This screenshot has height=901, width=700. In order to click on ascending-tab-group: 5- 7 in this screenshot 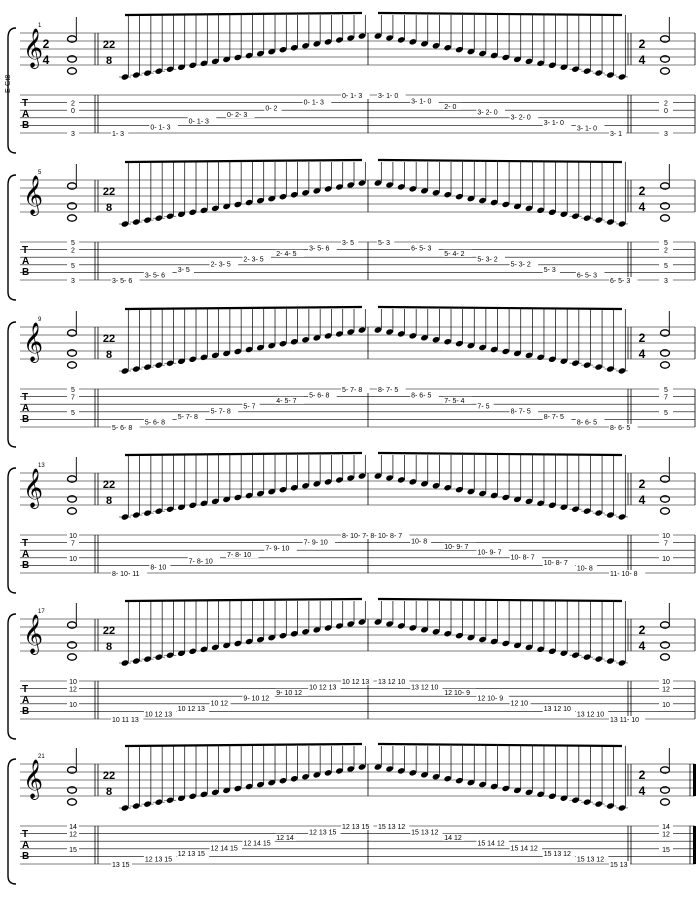, I will do `click(249, 406)`.